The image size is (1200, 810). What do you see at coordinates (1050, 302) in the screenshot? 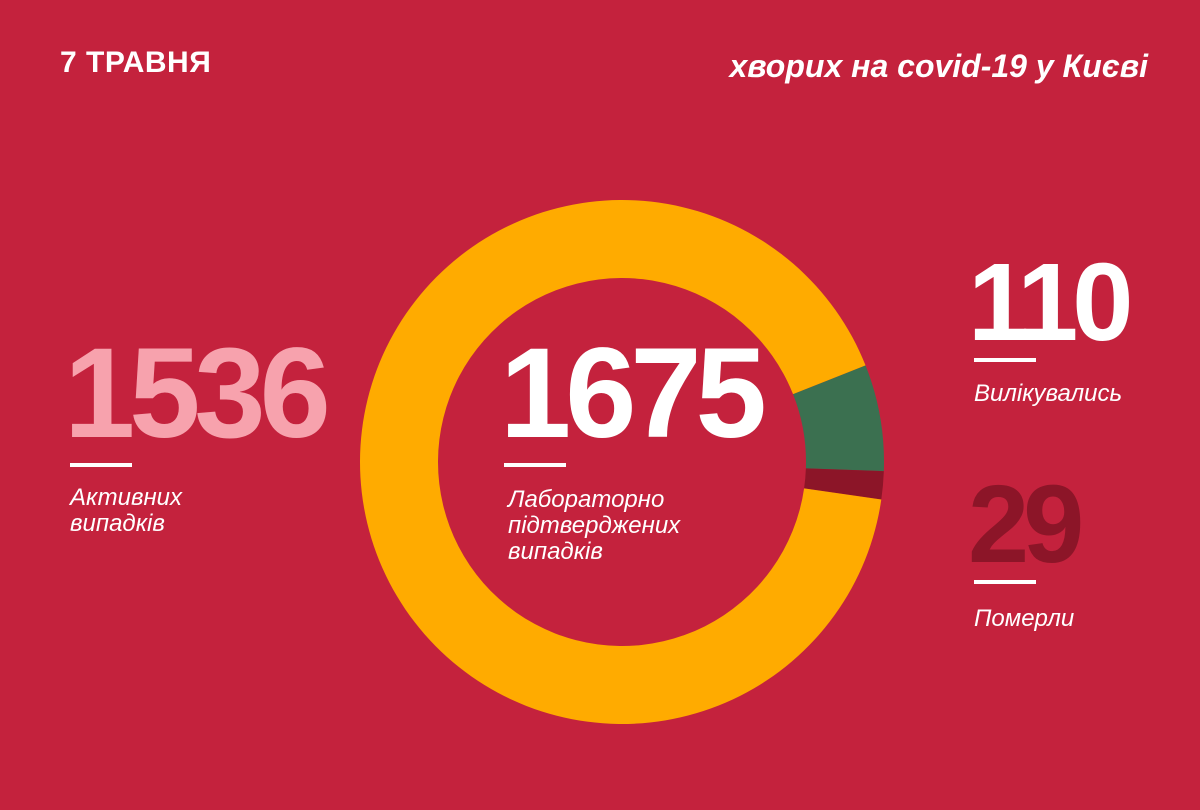
I see `recovered-number: 110` at bounding box center [1050, 302].